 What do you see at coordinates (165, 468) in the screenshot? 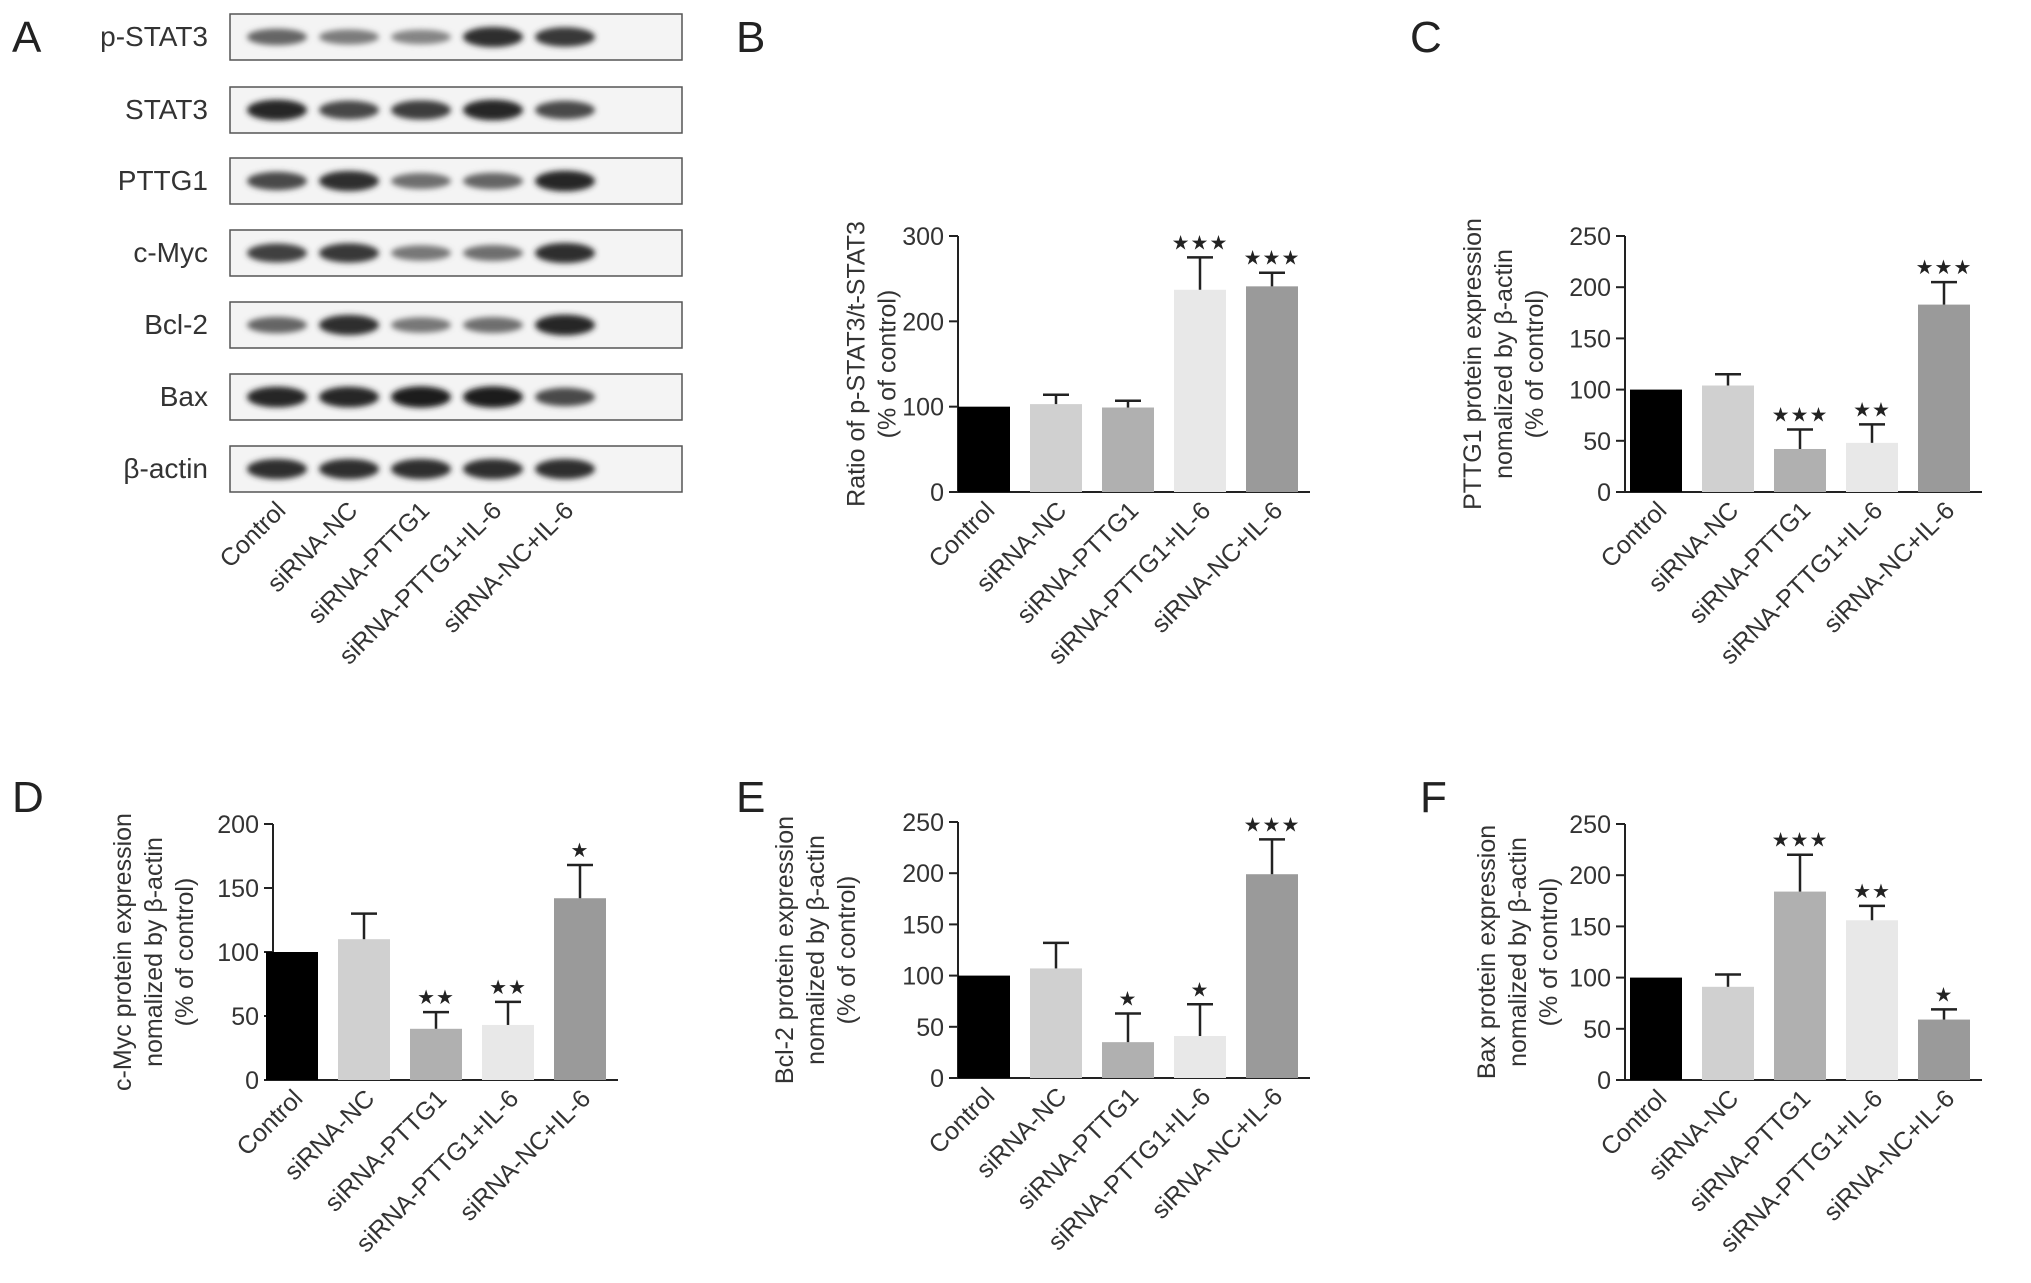
I see `blot-row-label: β-actin` at bounding box center [165, 468].